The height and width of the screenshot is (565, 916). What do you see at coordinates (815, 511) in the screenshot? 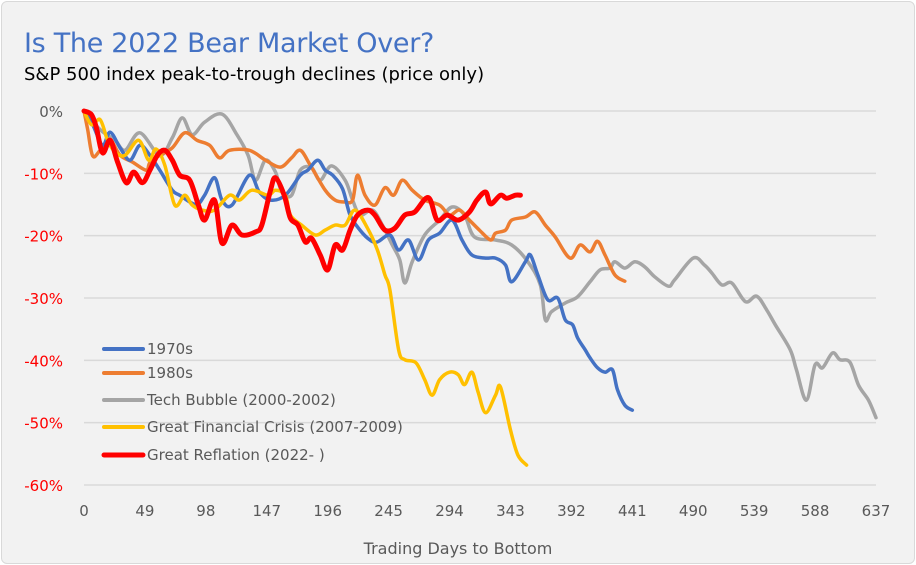
I see `x-tick-label: 588` at bounding box center [815, 511].